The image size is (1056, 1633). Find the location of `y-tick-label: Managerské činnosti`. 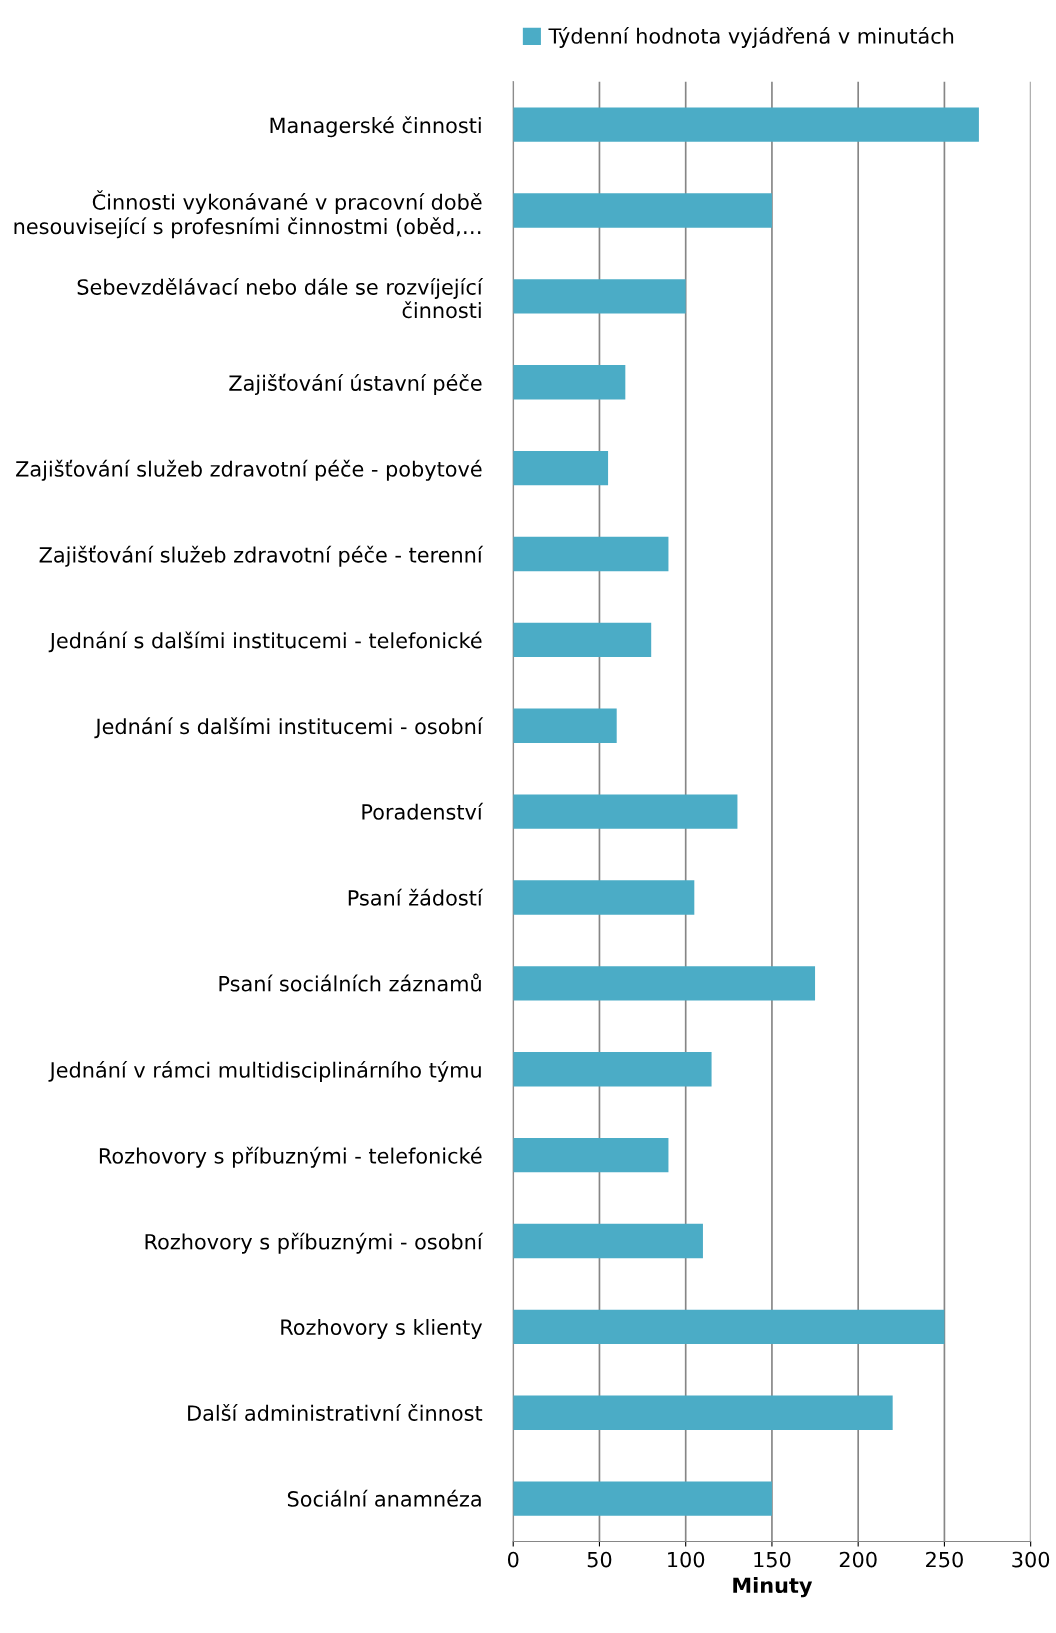

y-tick-label: Managerské činnosti is located at coordinates (375, 127).